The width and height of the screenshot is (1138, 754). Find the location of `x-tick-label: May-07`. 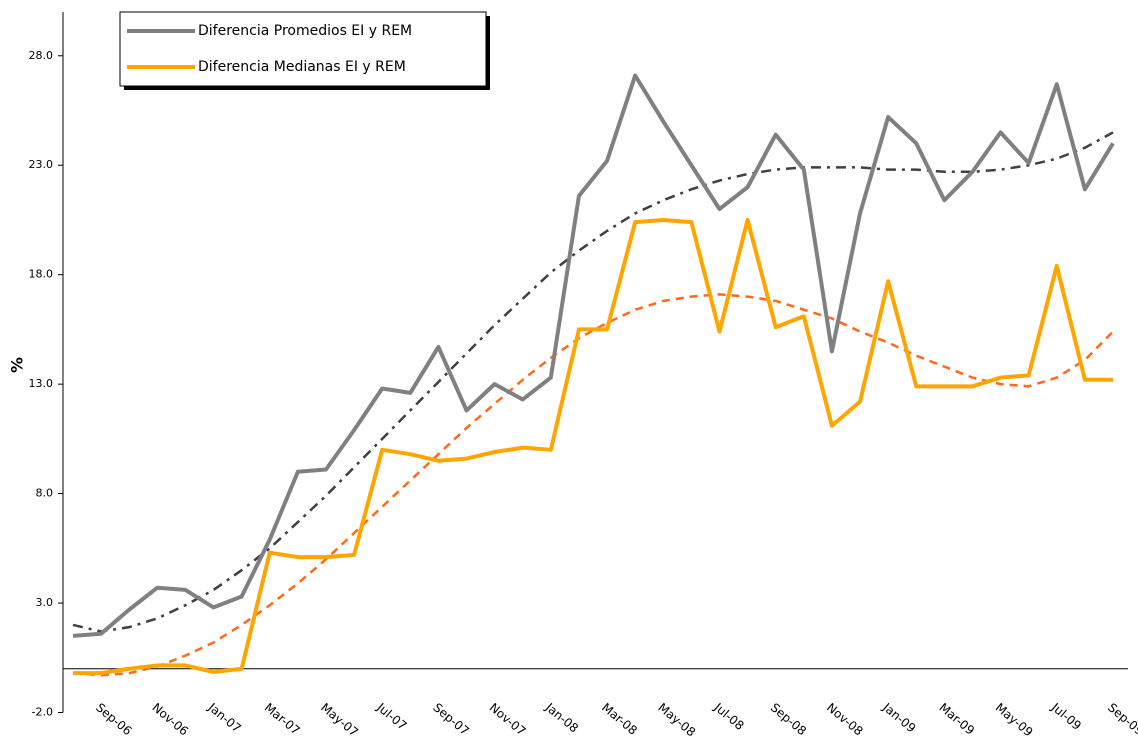

x-tick-label: May-07 is located at coordinates (339, 719).